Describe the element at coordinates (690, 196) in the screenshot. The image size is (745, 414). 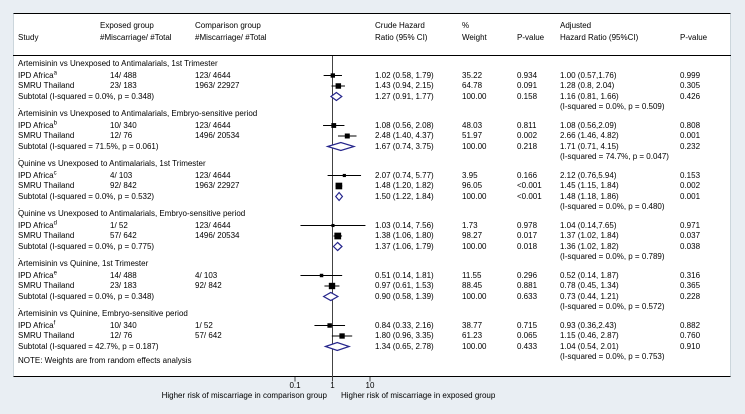
I see `subtotal-adjusted-p-value: 0.001` at that location.